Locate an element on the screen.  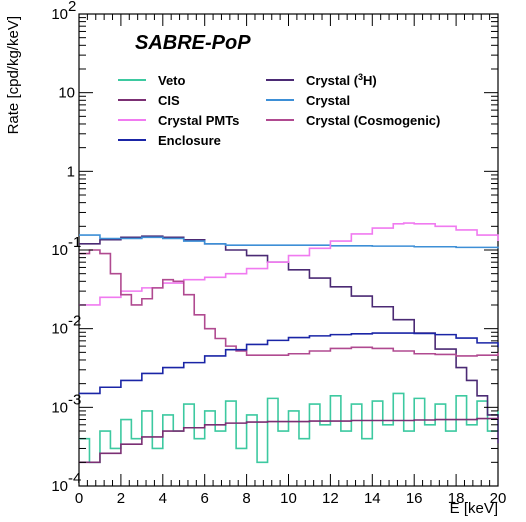
x-tick-label: 20 is located at coordinates (498, 498).